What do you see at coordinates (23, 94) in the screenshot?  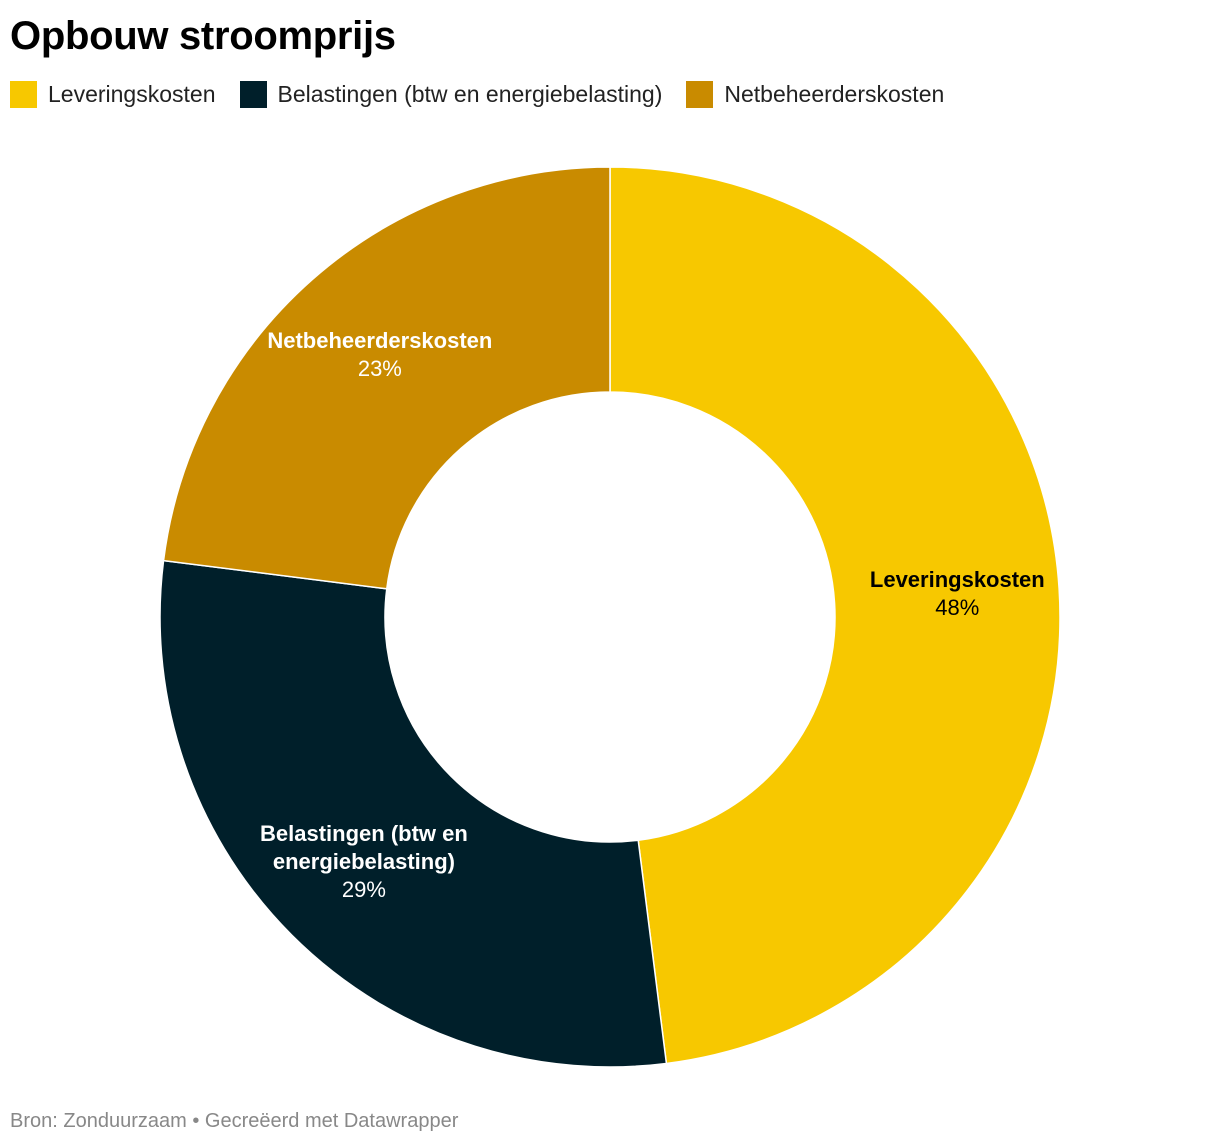 I see `legend-swatch-leveringskosten` at bounding box center [23, 94].